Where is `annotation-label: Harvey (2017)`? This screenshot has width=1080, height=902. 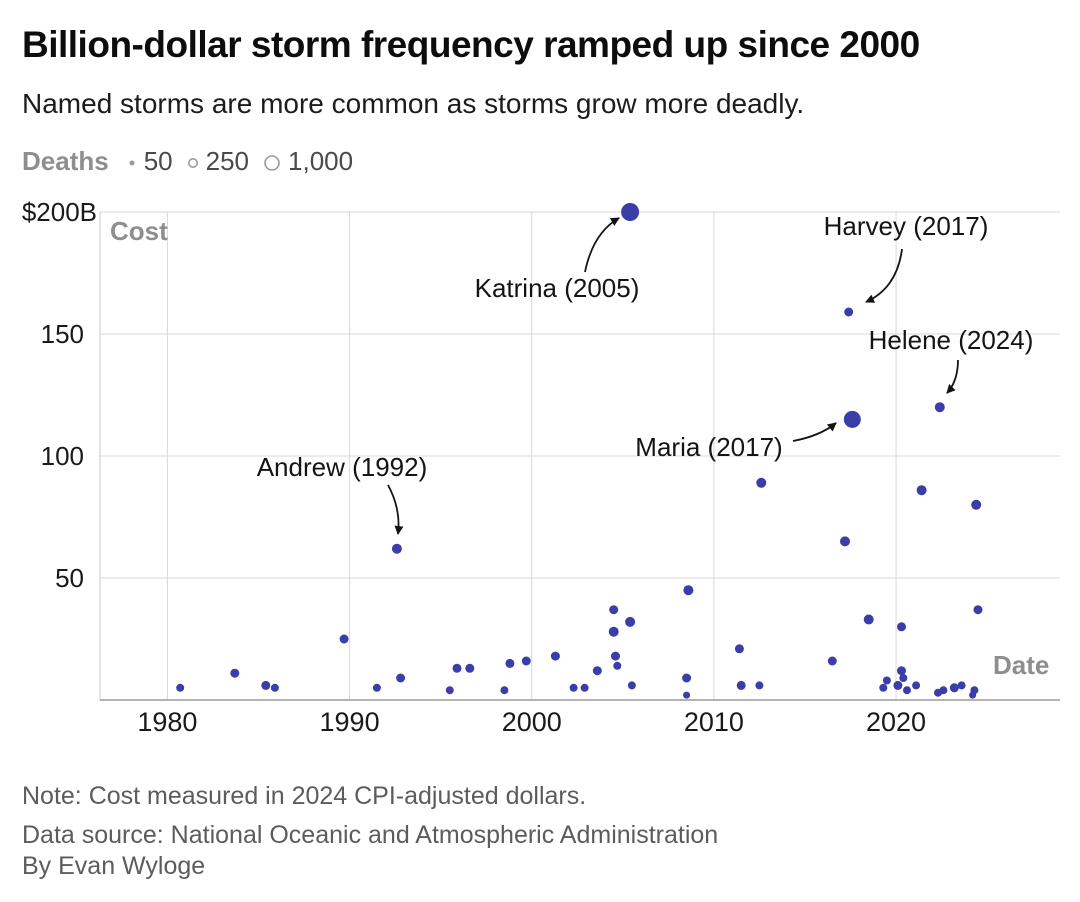 annotation-label: Harvey (2017) is located at coordinates (906, 226).